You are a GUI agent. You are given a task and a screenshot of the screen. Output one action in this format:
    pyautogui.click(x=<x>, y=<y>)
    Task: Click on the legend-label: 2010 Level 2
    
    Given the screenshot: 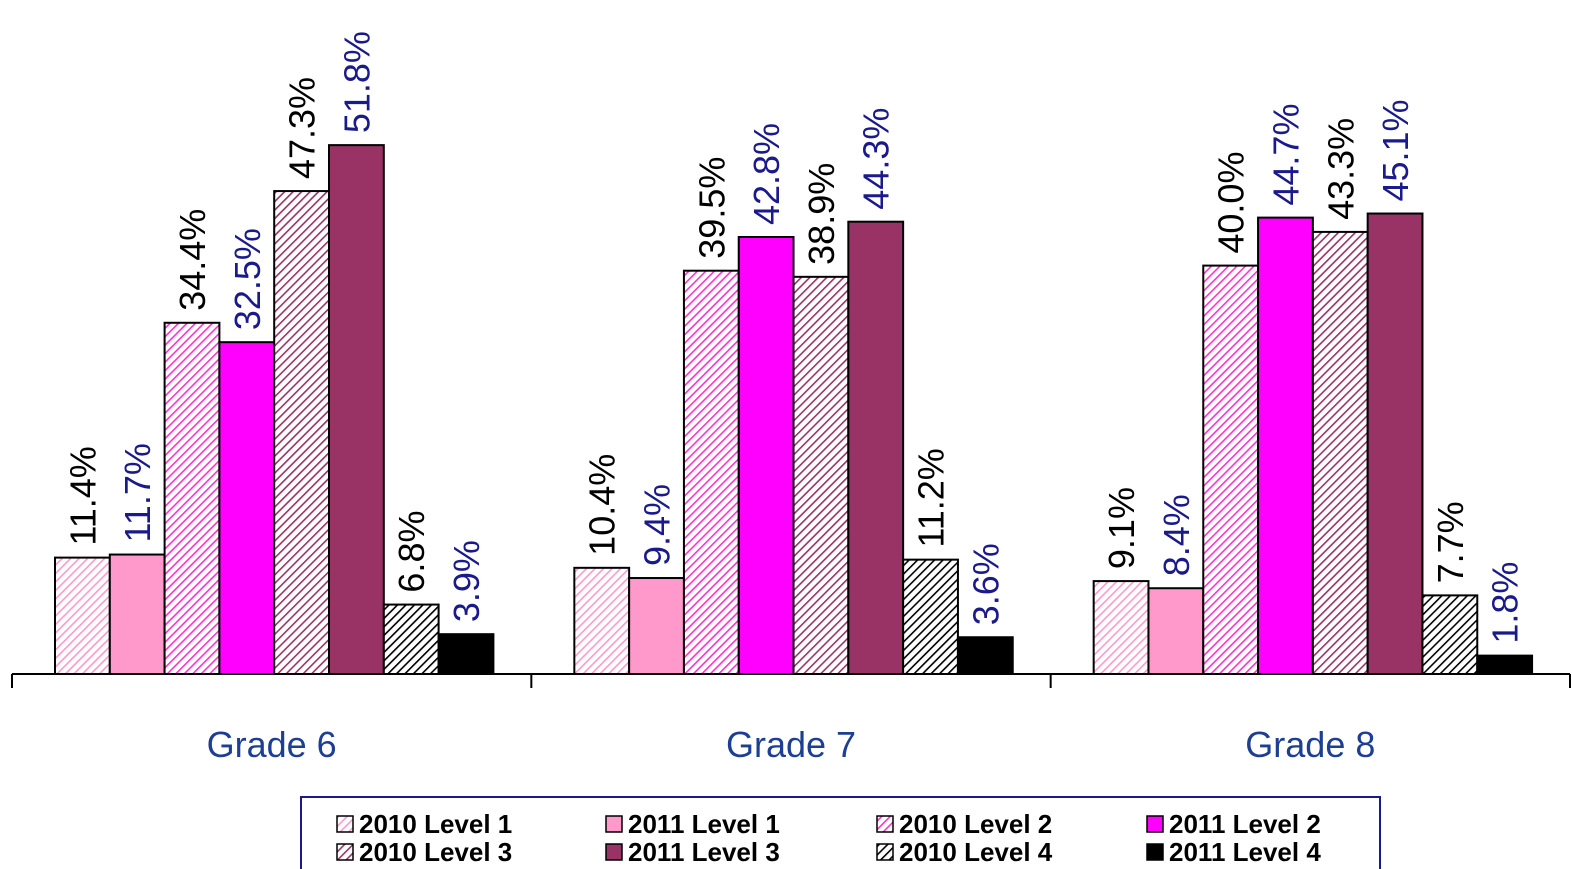 What is the action you would take?
    pyautogui.click(x=975, y=824)
    